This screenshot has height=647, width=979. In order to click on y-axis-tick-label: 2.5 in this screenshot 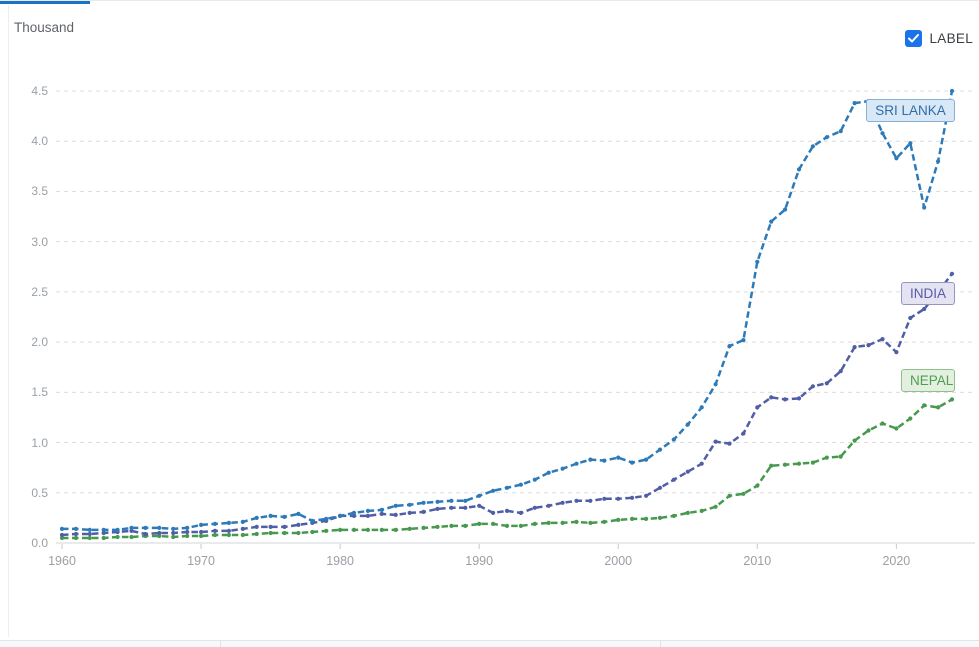, I will do `click(39, 291)`.